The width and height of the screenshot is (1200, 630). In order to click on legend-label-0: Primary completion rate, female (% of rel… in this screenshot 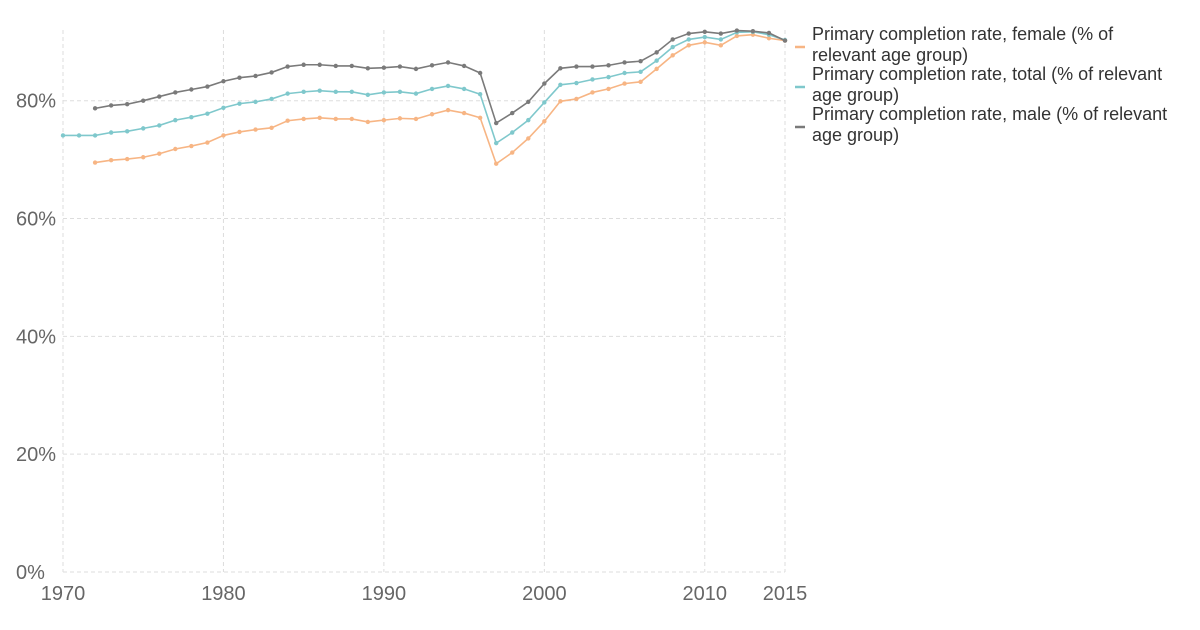, I will do `click(963, 44)`.